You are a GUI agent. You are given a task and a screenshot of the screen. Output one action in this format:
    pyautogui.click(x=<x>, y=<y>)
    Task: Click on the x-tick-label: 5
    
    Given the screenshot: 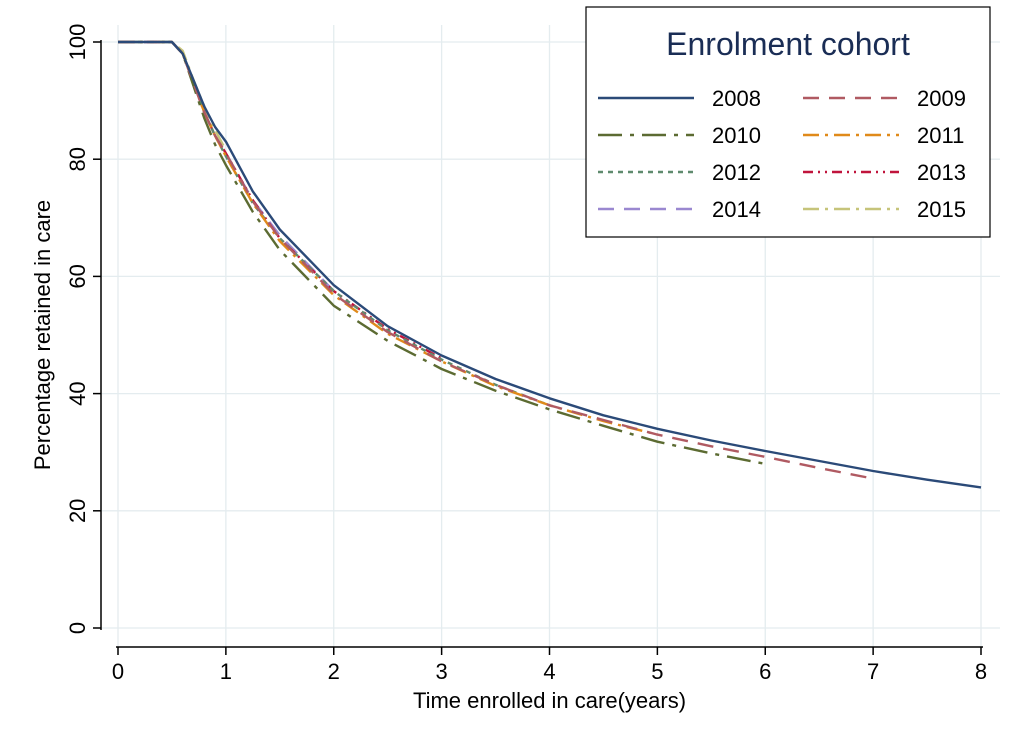 What is the action you would take?
    pyautogui.click(x=657, y=671)
    